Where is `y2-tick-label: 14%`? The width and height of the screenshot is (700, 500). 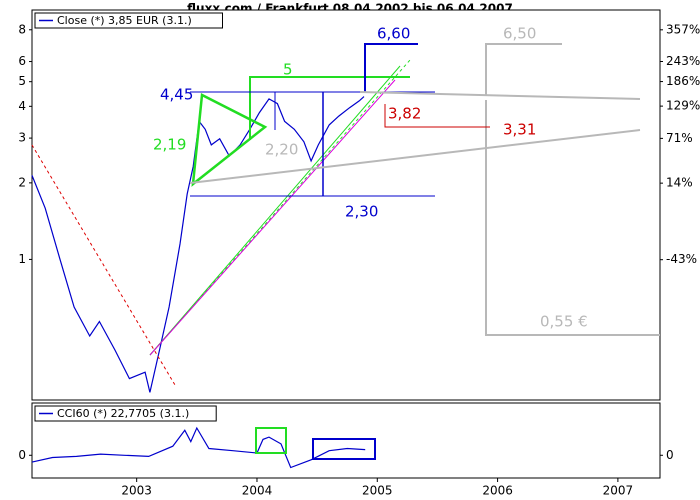 y2-tick-label: 14% is located at coordinates (679, 183).